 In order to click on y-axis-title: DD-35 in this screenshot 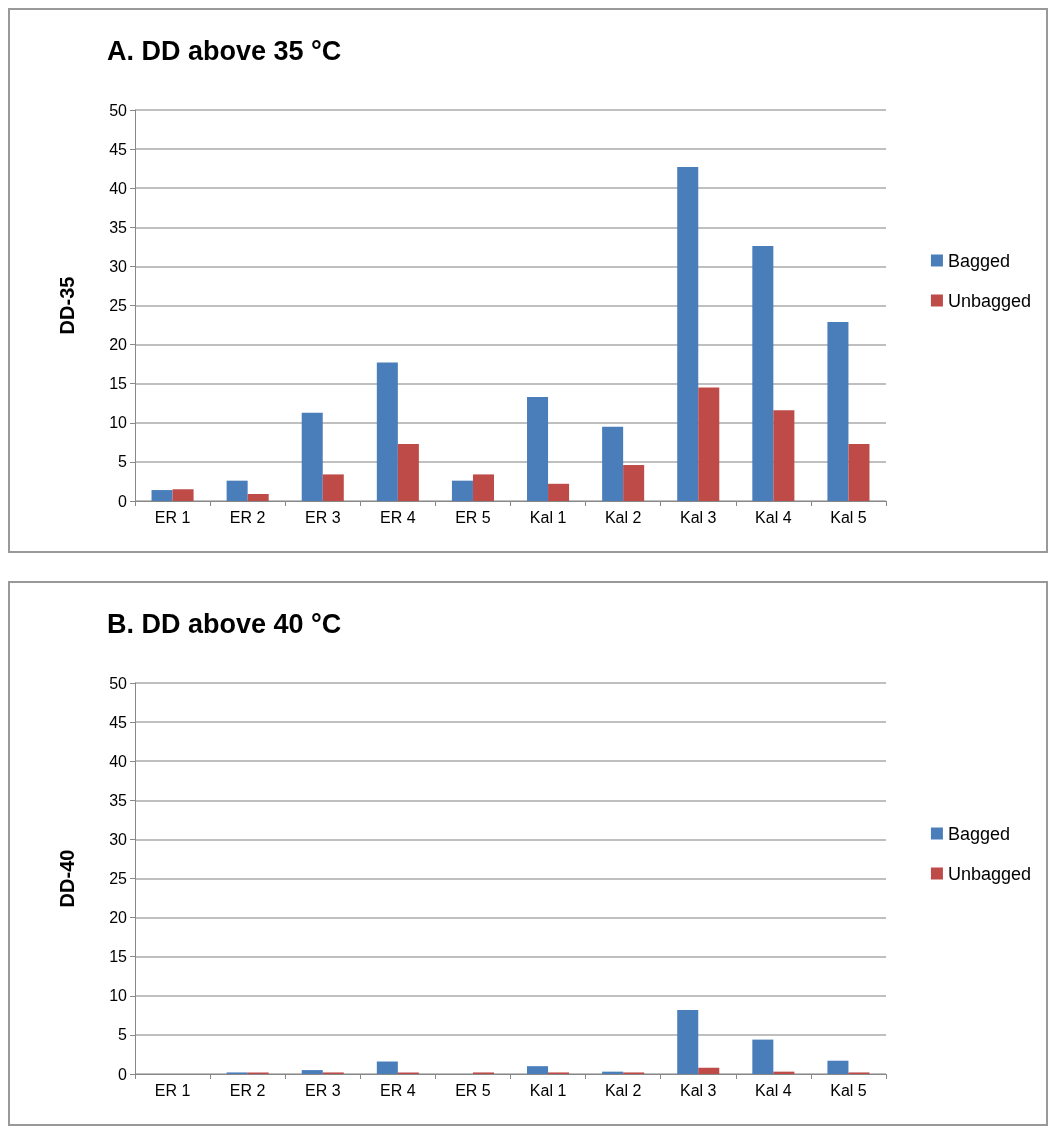, I will do `click(67, 305)`.